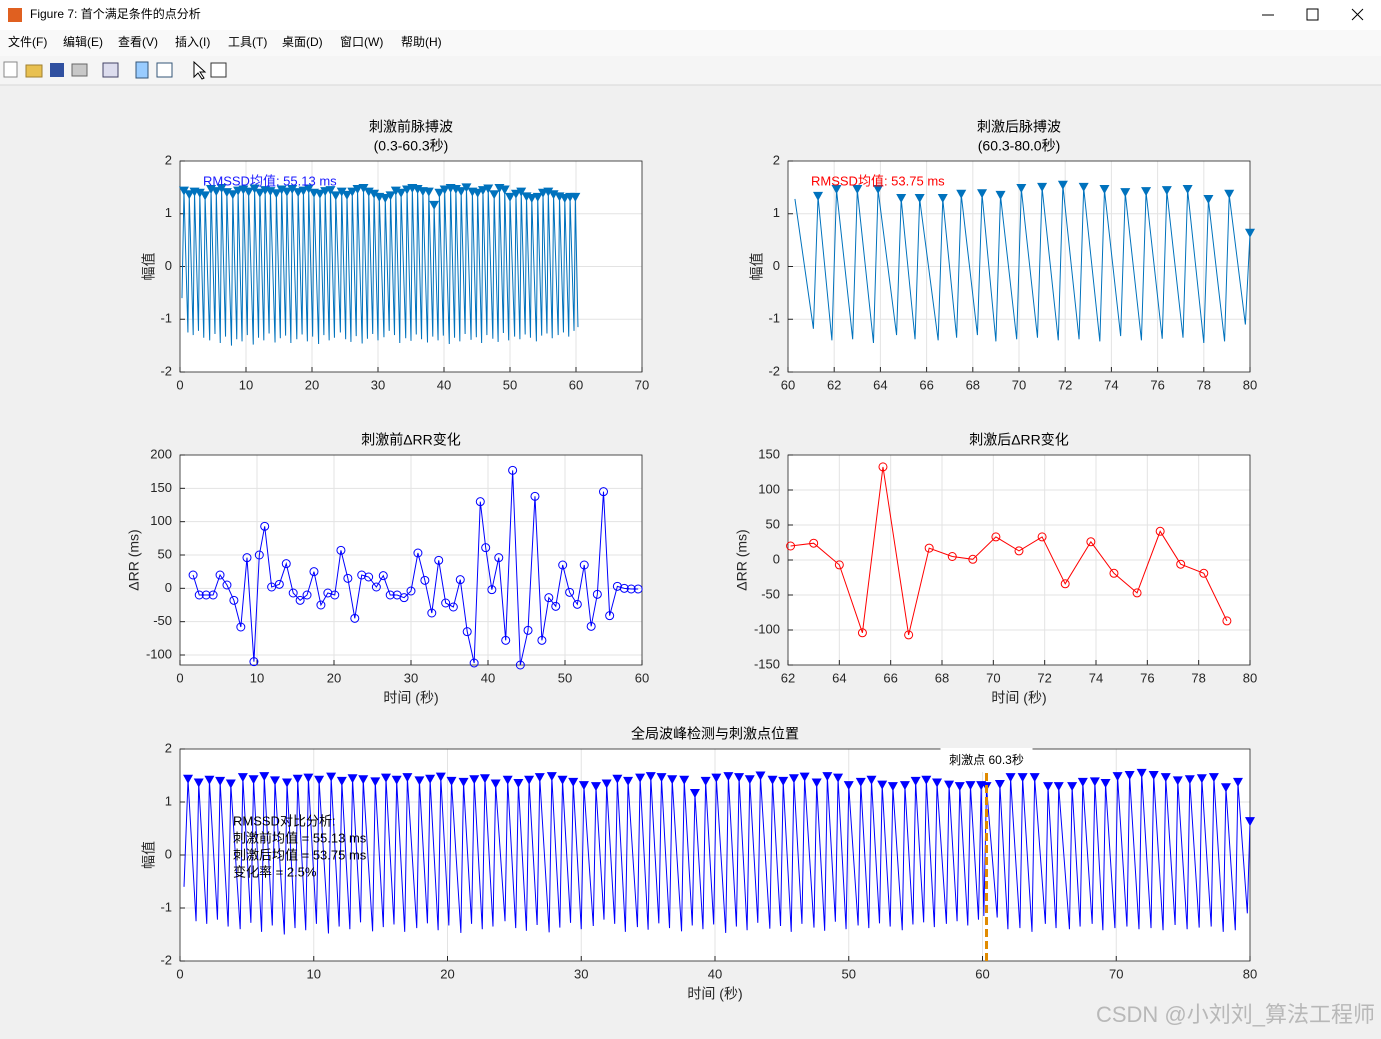 Image resolution: width=1381 pixels, height=1039 pixels. Describe the element at coordinates (421, 42) in the screenshot. I see `menu-item: 帮助(H)` at that location.